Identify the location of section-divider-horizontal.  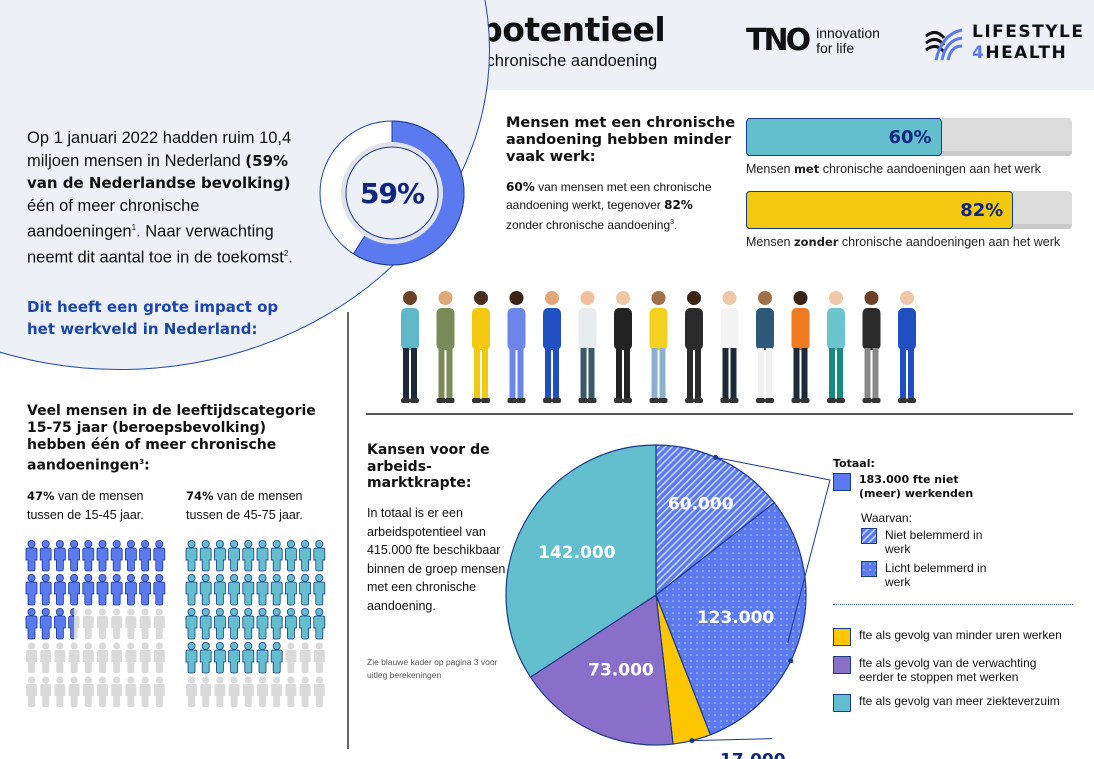
(719, 414).